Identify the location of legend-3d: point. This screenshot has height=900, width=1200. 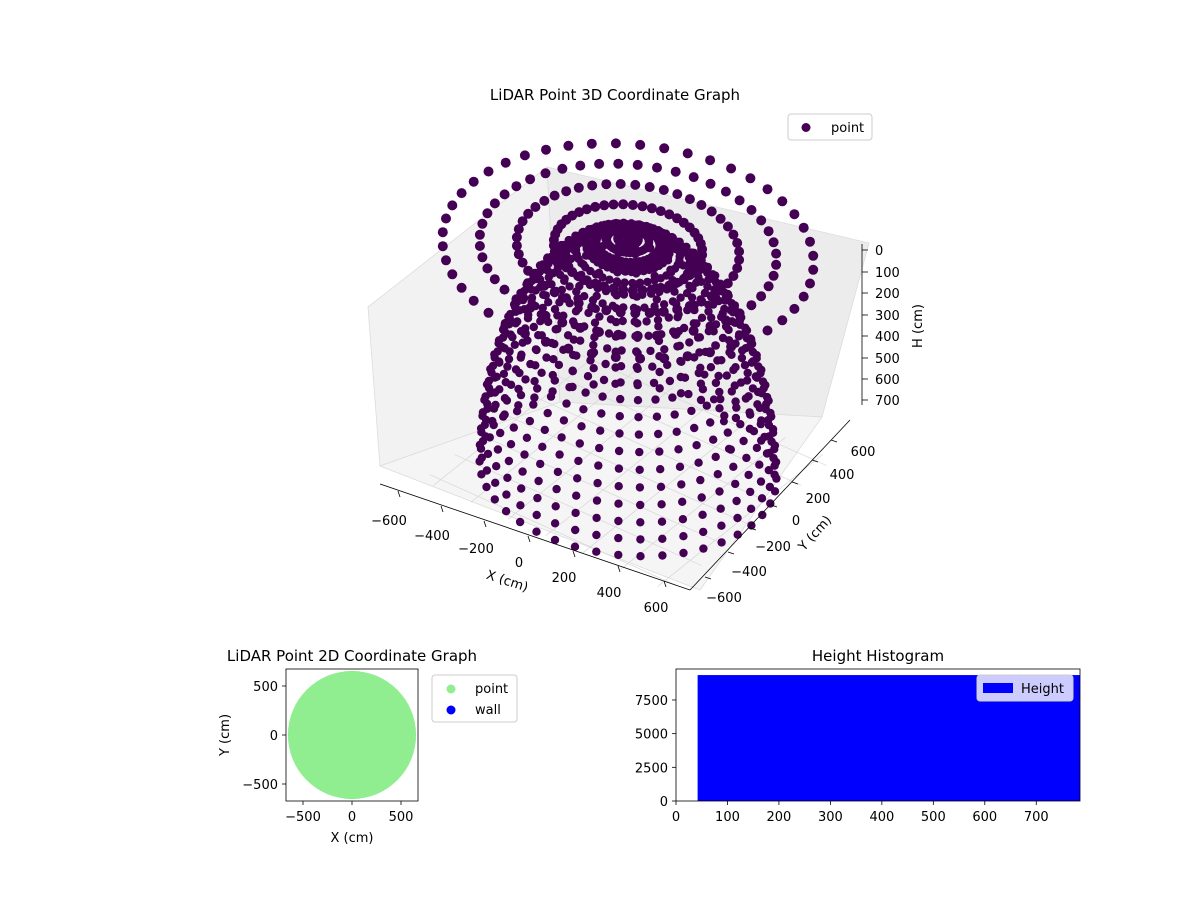
(830, 127).